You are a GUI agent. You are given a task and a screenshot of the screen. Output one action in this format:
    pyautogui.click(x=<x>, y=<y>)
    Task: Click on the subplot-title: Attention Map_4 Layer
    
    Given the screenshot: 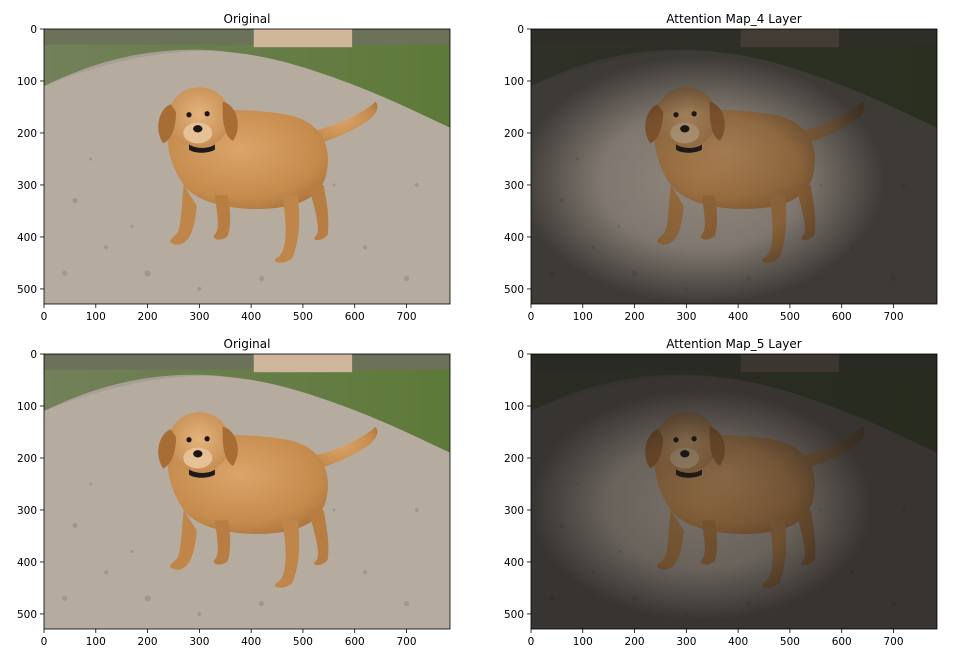 What is the action you would take?
    pyautogui.click(x=733, y=19)
    